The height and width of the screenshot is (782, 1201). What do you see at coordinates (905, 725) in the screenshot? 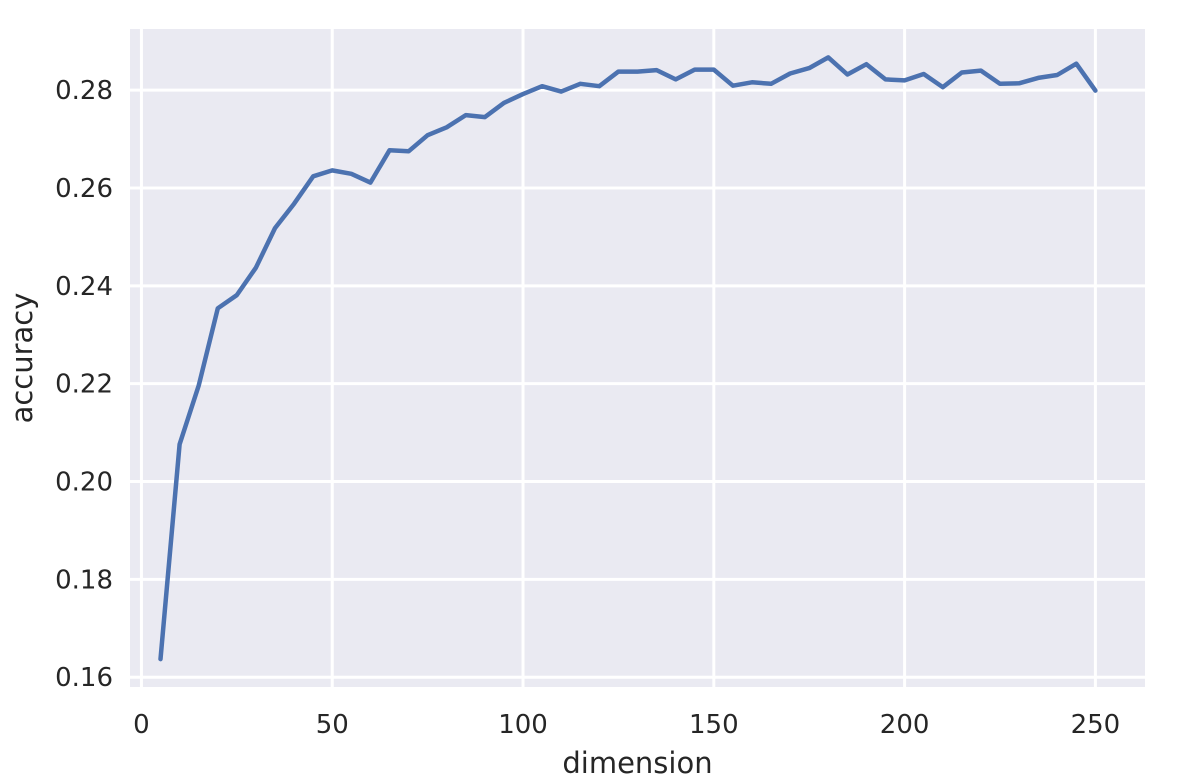
I see `x-tick-label: 200` at bounding box center [905, 725].